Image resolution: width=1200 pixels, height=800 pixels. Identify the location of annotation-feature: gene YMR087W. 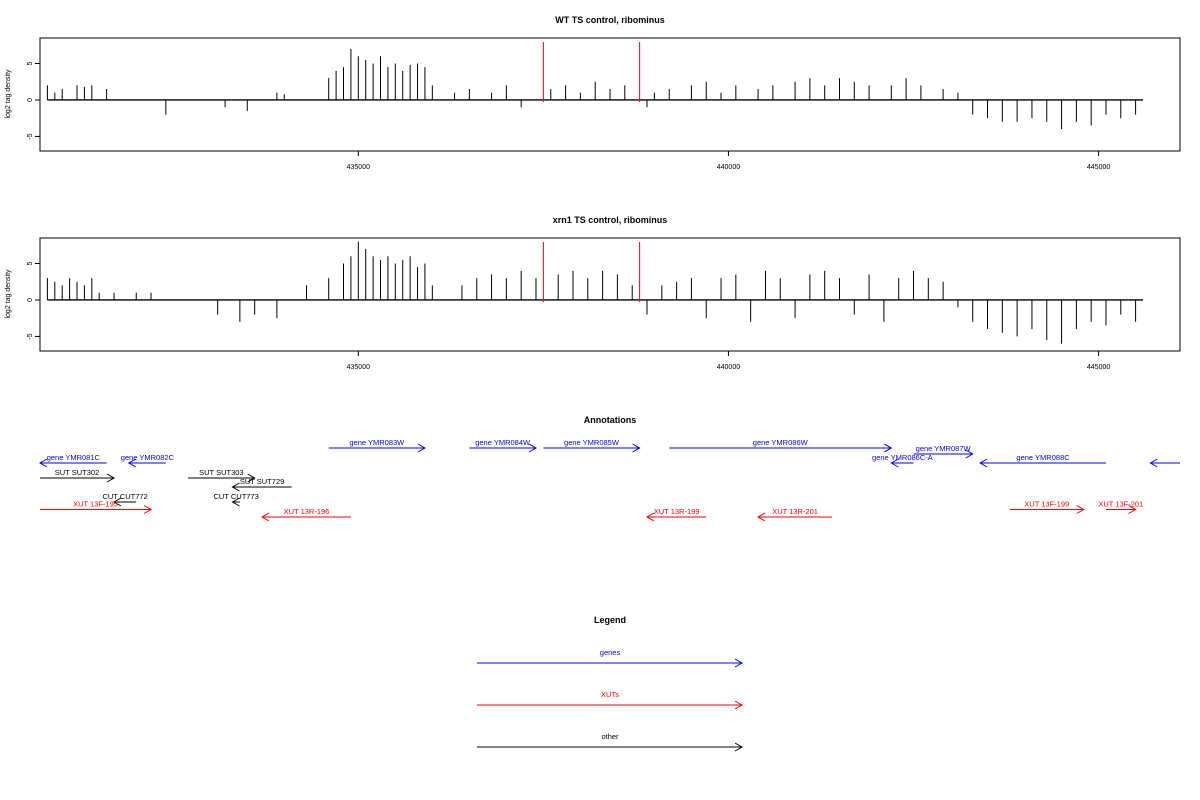
(943, 451).